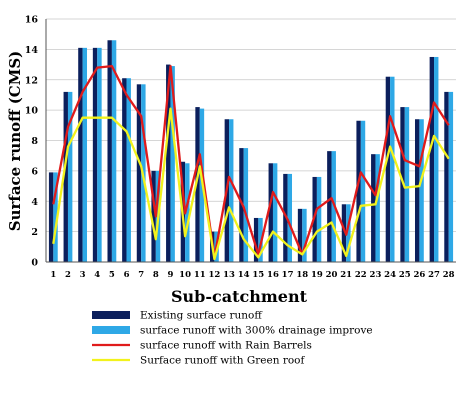 The width and height of the screenshot is (474, 408). What do you see at coordinates (32, 111) in the screenshot?
I see `y-tick-10: 10` at bounding box center [32, 111].